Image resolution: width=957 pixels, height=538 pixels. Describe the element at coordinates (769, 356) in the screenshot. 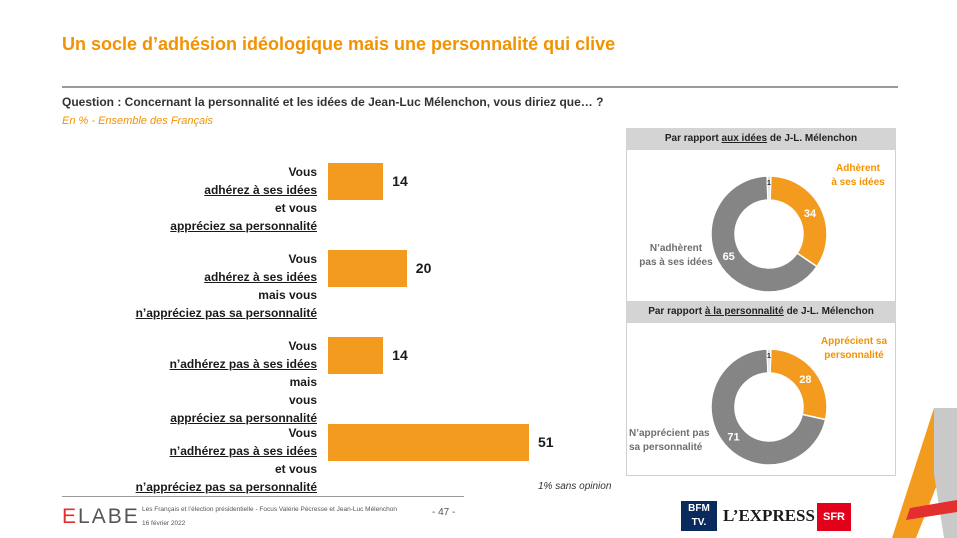

I see `personality-value-no-opinion: 1` at that location.